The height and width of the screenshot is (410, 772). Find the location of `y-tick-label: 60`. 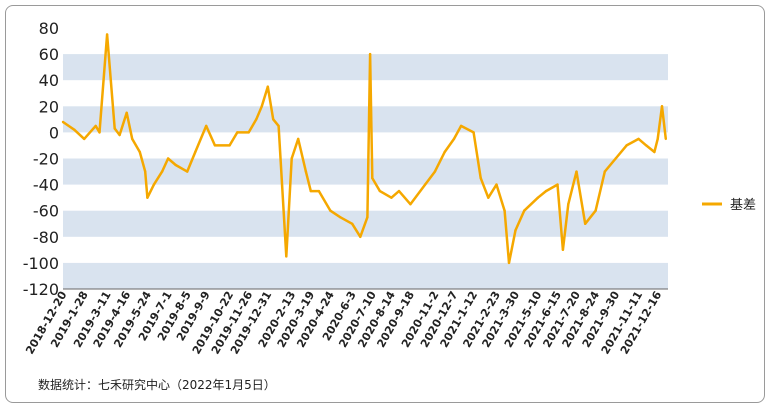

y-tick-label: 60 is located at coordinates (49, 54).